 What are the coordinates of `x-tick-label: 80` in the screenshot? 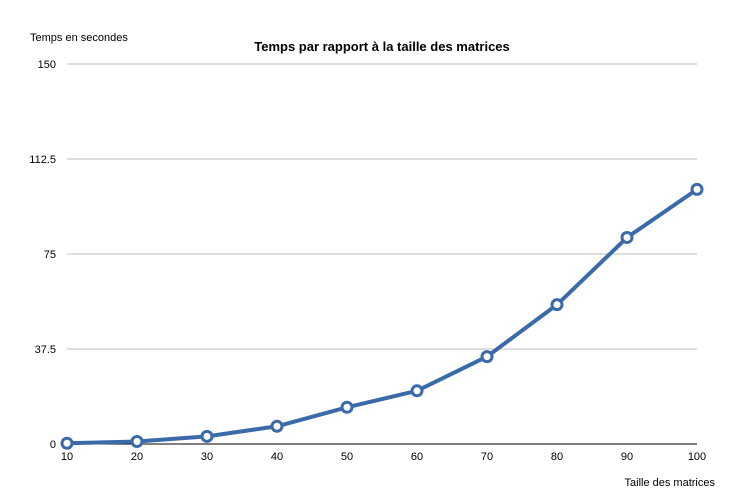 It's located at (557, 457).